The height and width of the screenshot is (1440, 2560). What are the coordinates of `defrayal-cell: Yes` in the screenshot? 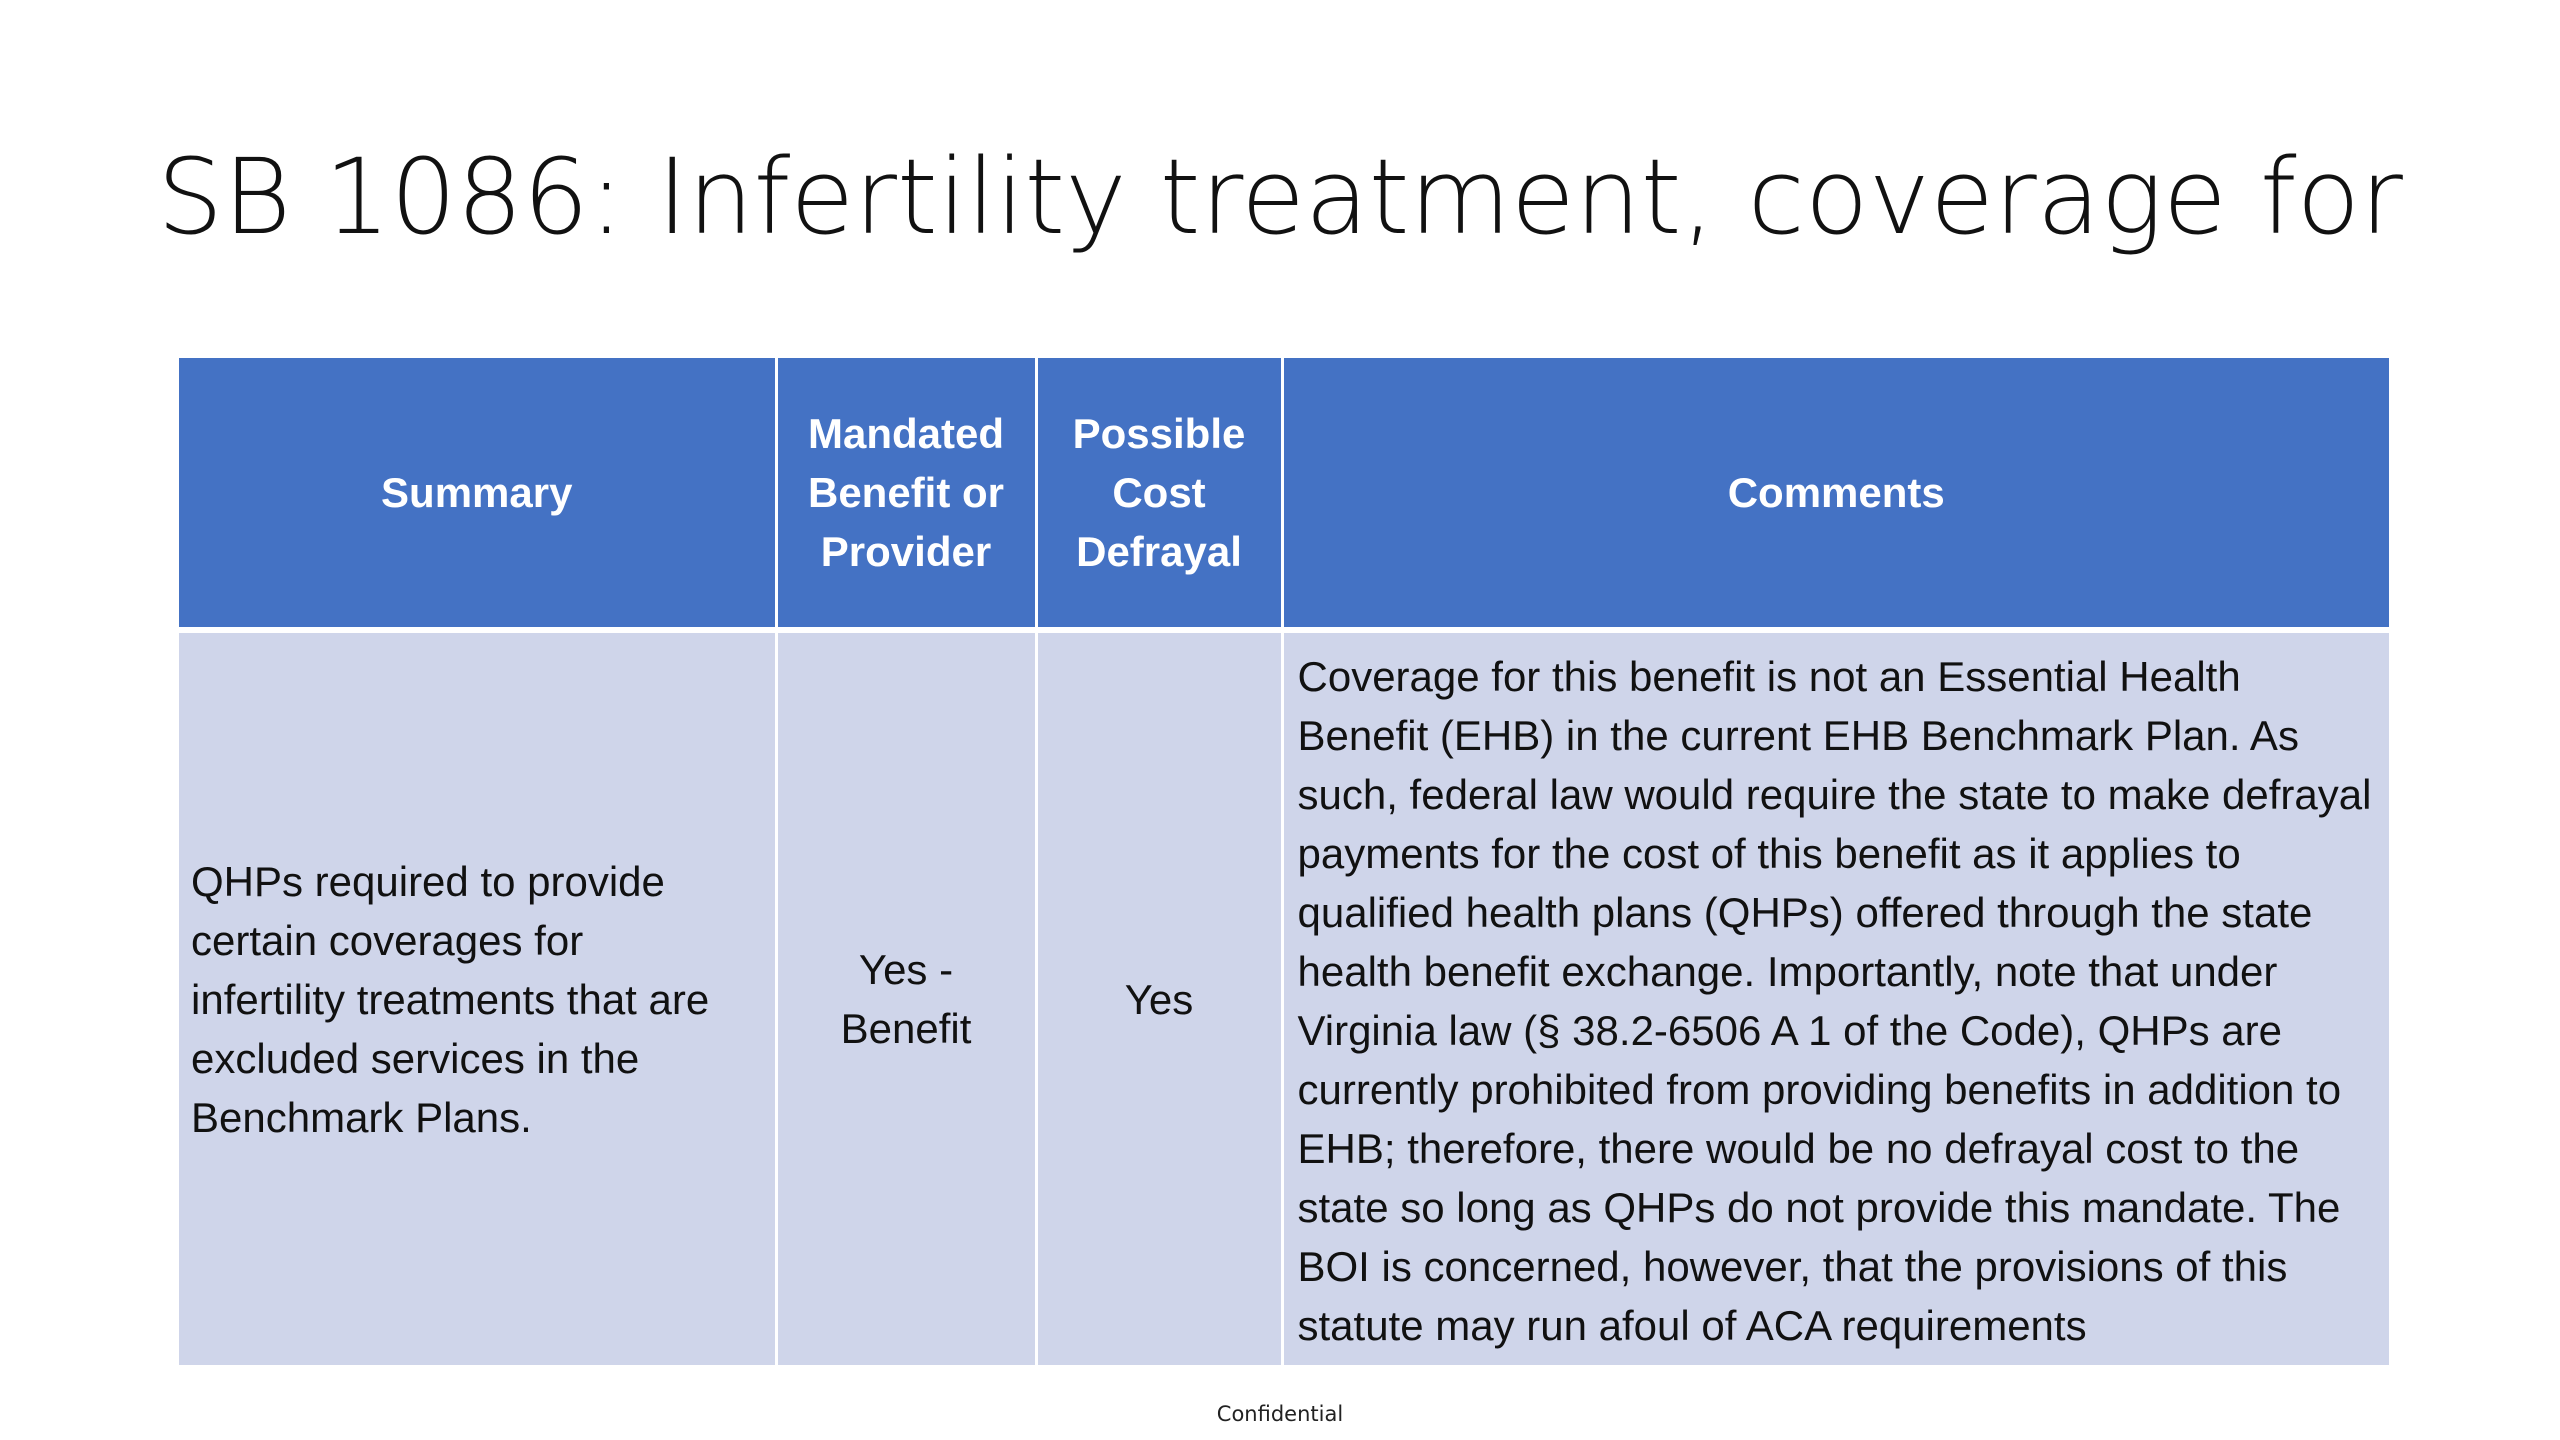 It's located at (1160, 997).